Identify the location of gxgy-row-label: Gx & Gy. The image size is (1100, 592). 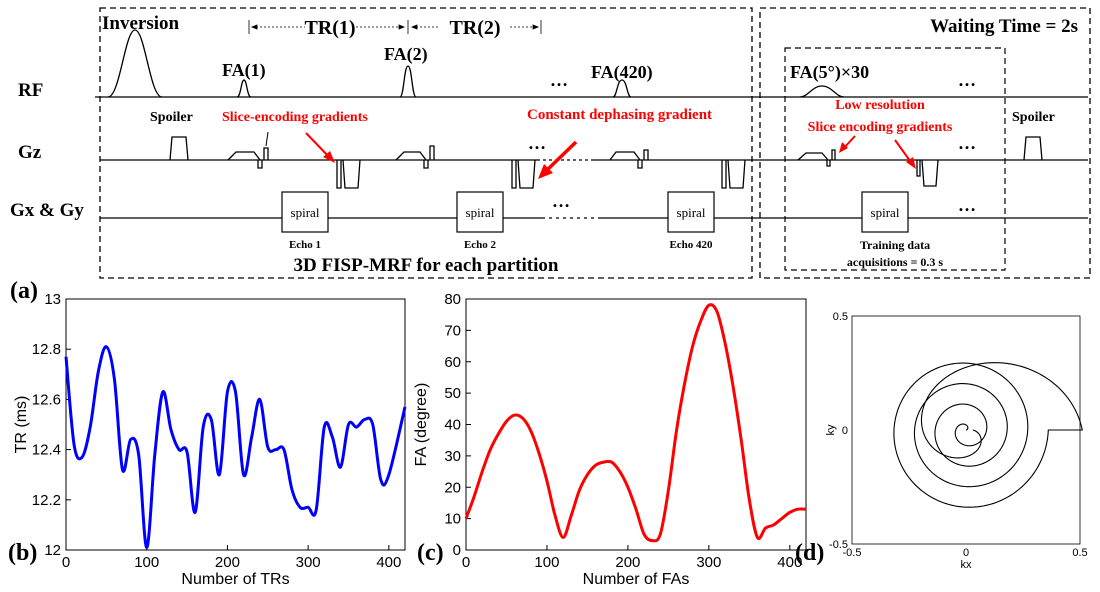
(47, 210).